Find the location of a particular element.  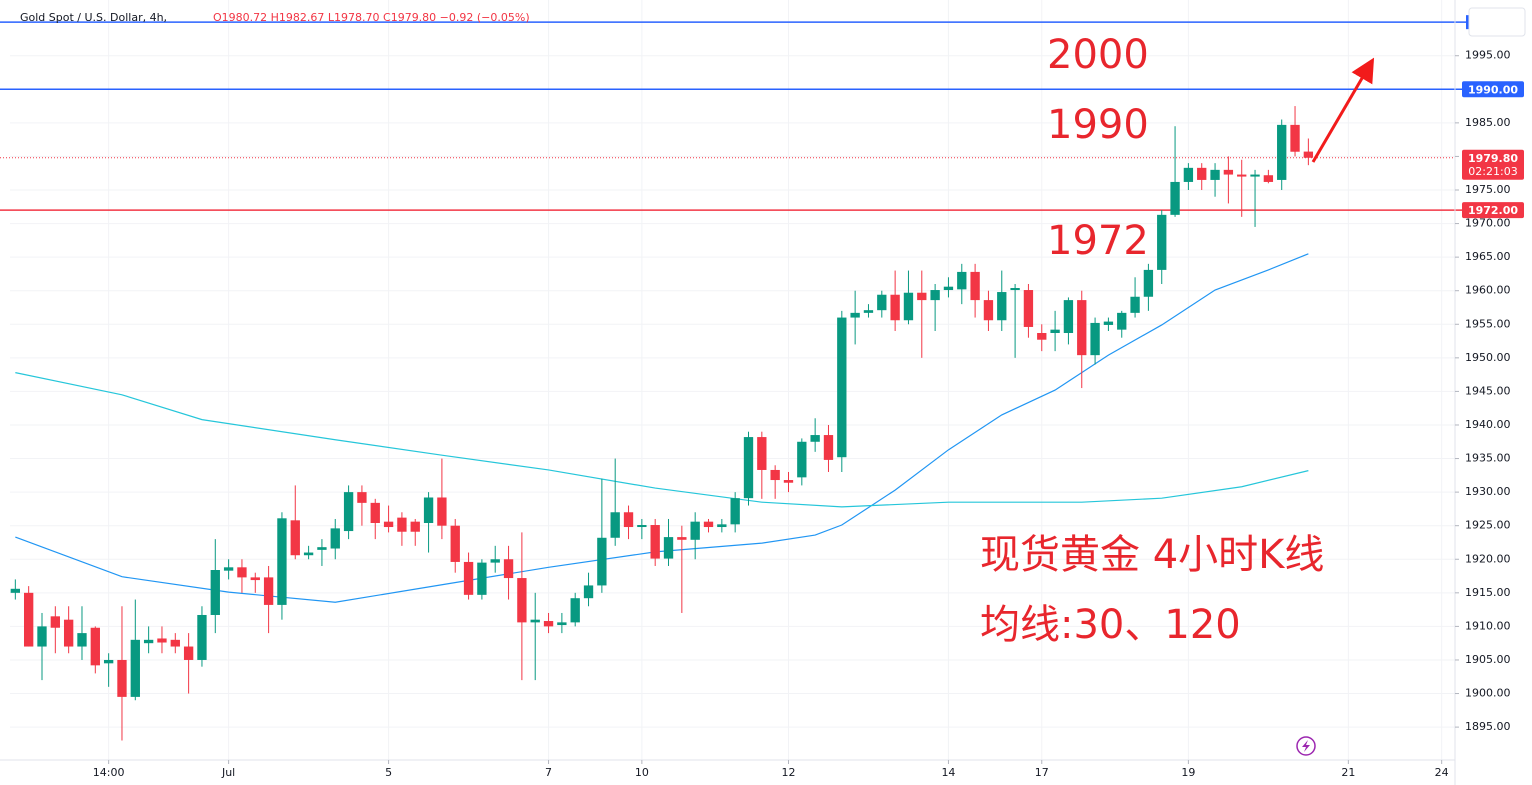

annotation: 1990 is located at coordinates (1098, 125).